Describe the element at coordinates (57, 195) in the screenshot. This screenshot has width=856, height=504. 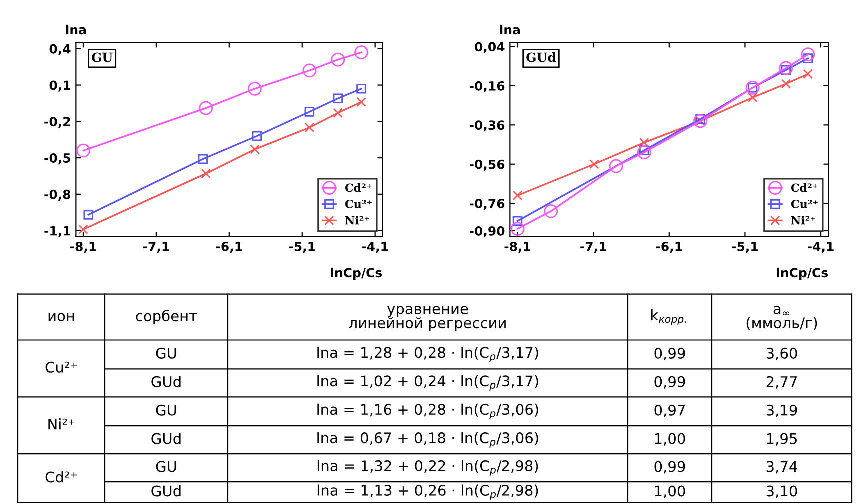
I see `y-tick-label: -0,8` at that location.